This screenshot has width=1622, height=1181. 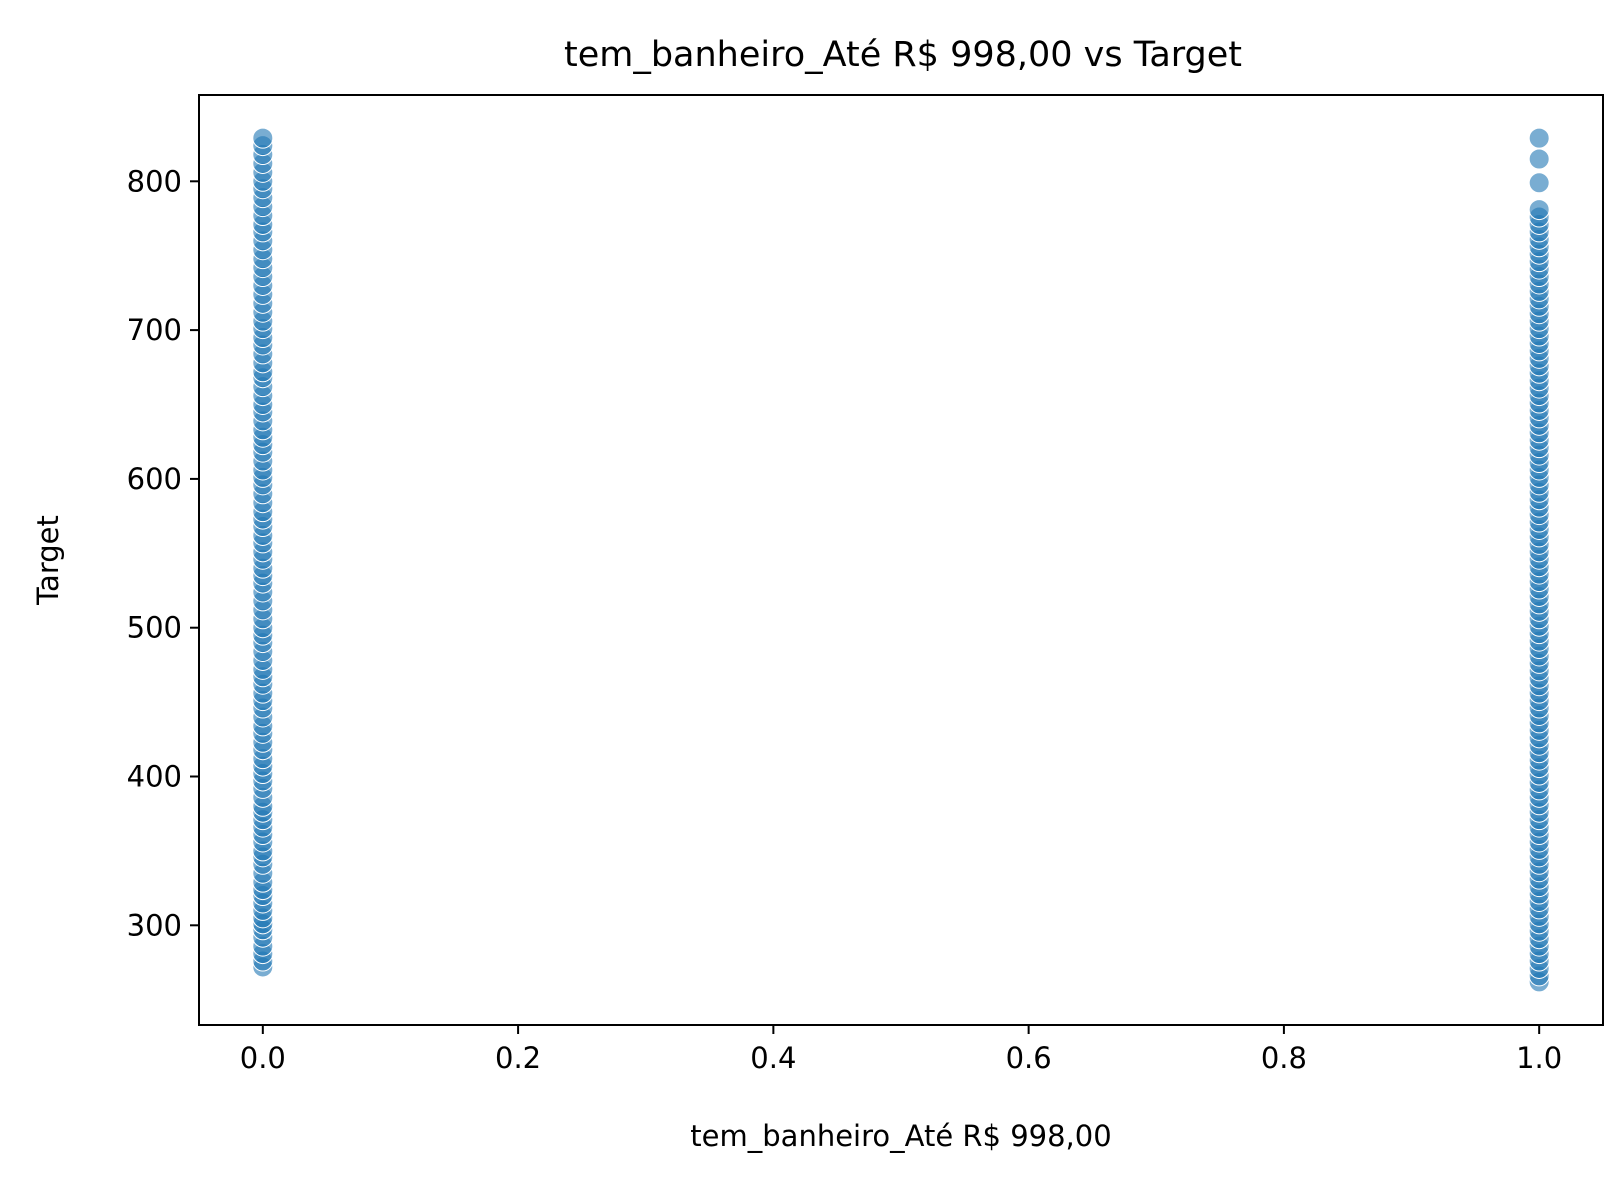 I want to click on y-tick-label: 400, so click(x=154, y=777).